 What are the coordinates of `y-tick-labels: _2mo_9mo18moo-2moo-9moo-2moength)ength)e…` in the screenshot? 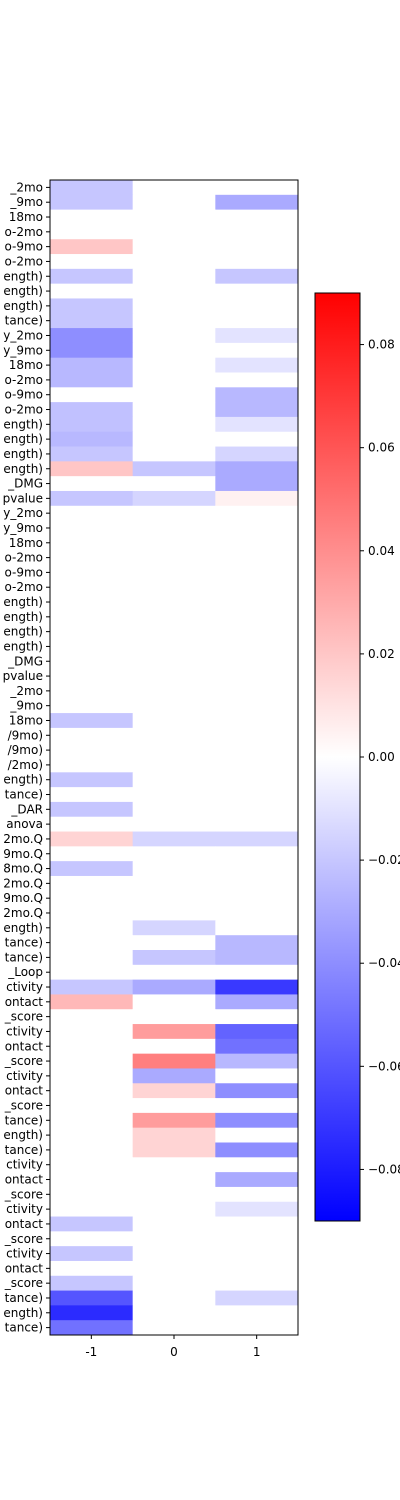 It's located at (26, 757).